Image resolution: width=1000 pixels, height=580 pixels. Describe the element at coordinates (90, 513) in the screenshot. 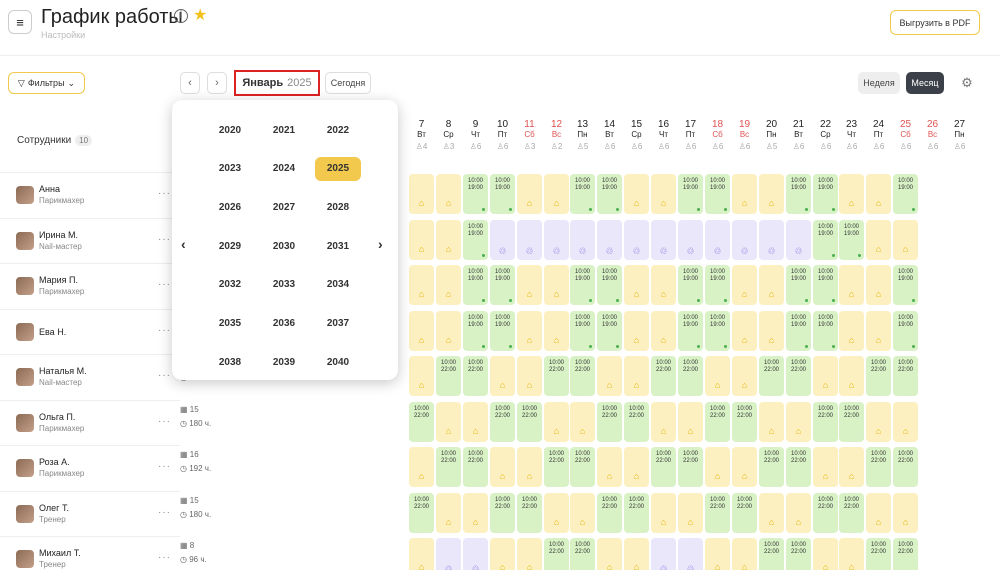

I see `employee-row: Олег Т. Тренер ···` at that location.